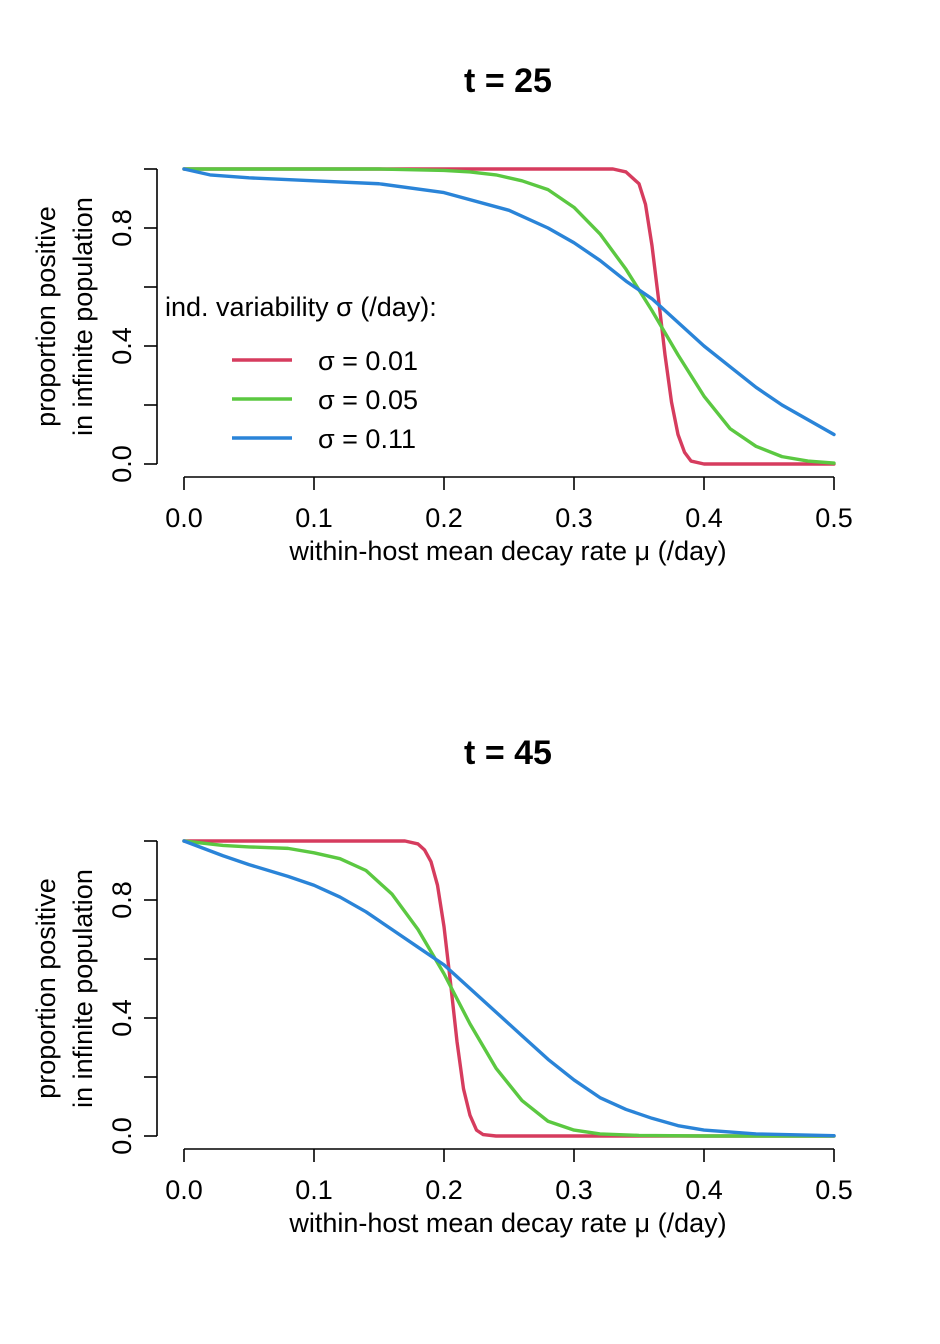 This screenshot has height=1344, width=940. I want to click on legend-entry: σ = 0.11, so click(367, 439).